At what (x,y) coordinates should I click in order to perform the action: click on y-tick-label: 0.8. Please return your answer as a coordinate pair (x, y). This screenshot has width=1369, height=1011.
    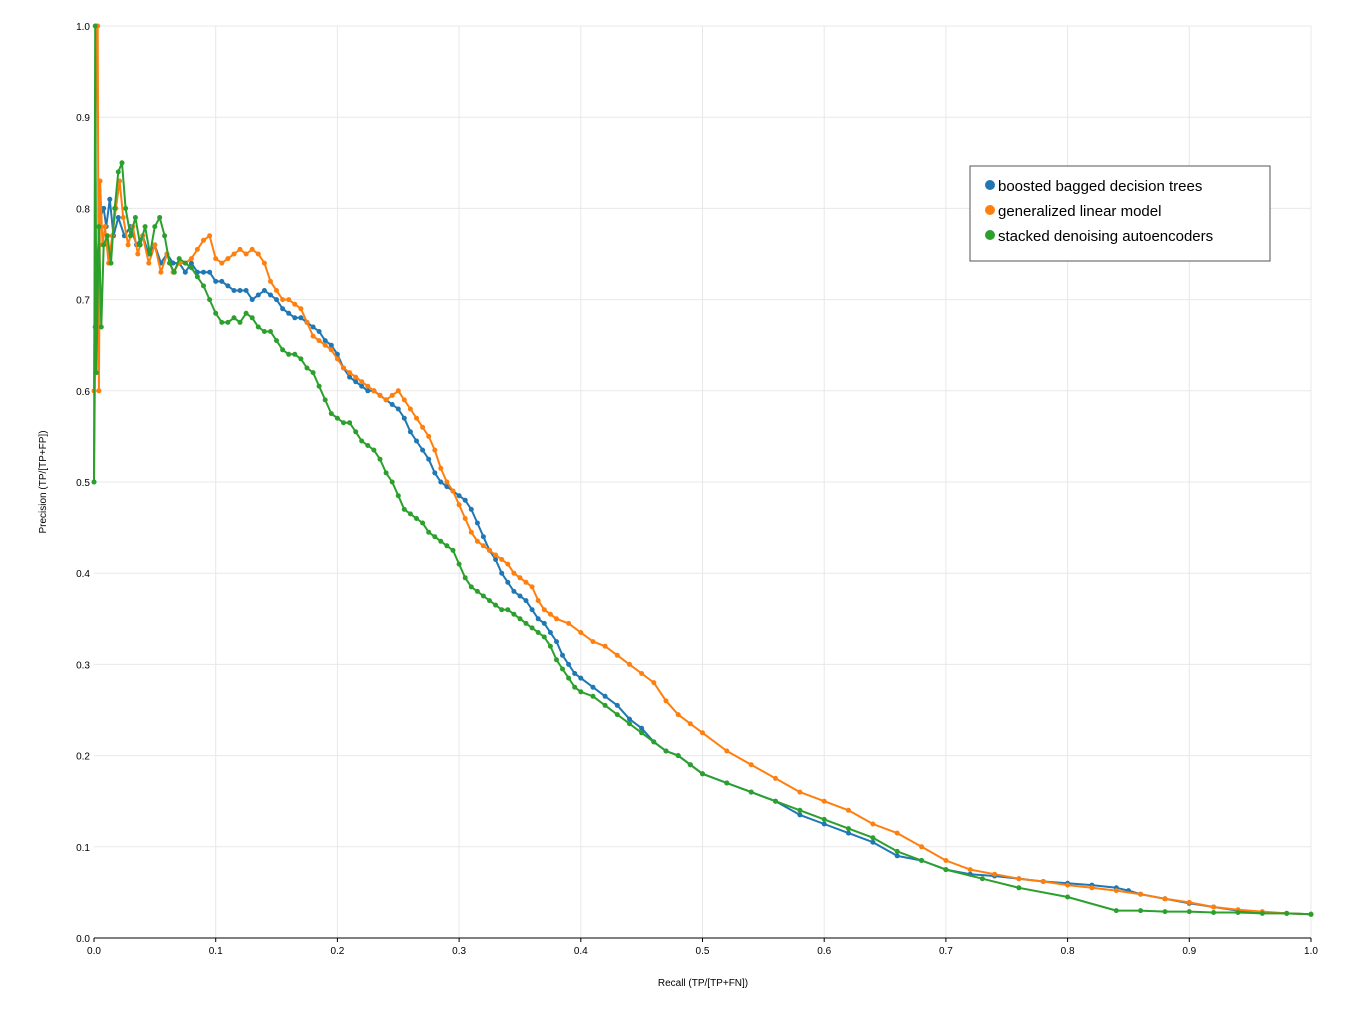
    Looking at the image, I should click on (83, 209).